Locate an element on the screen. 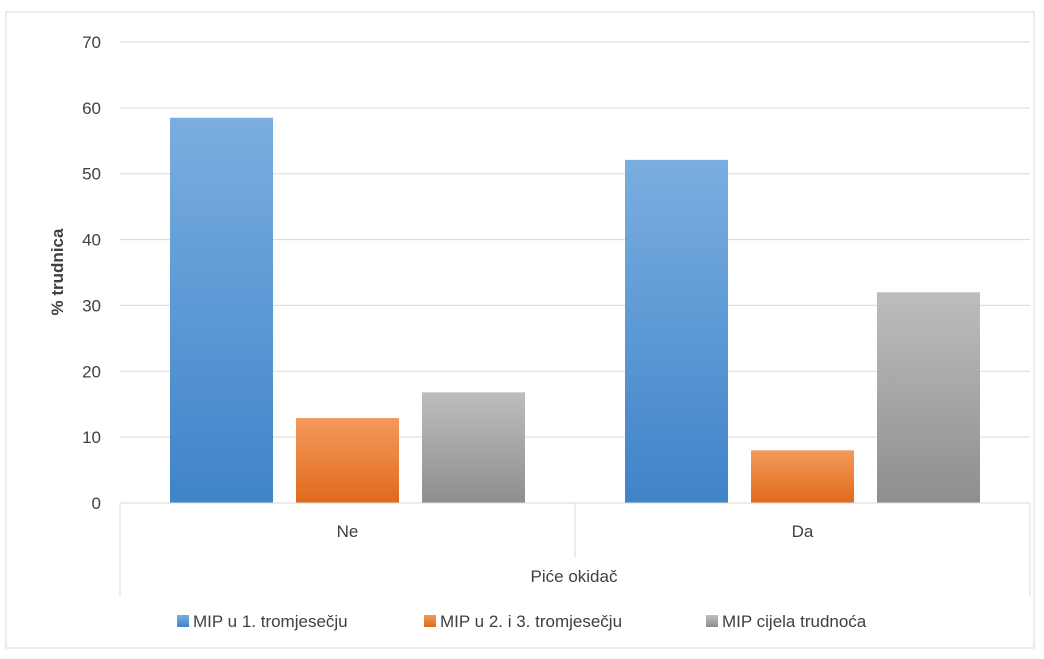  x-axis-ticks: Ne Da is located at coordinates (575, 531).